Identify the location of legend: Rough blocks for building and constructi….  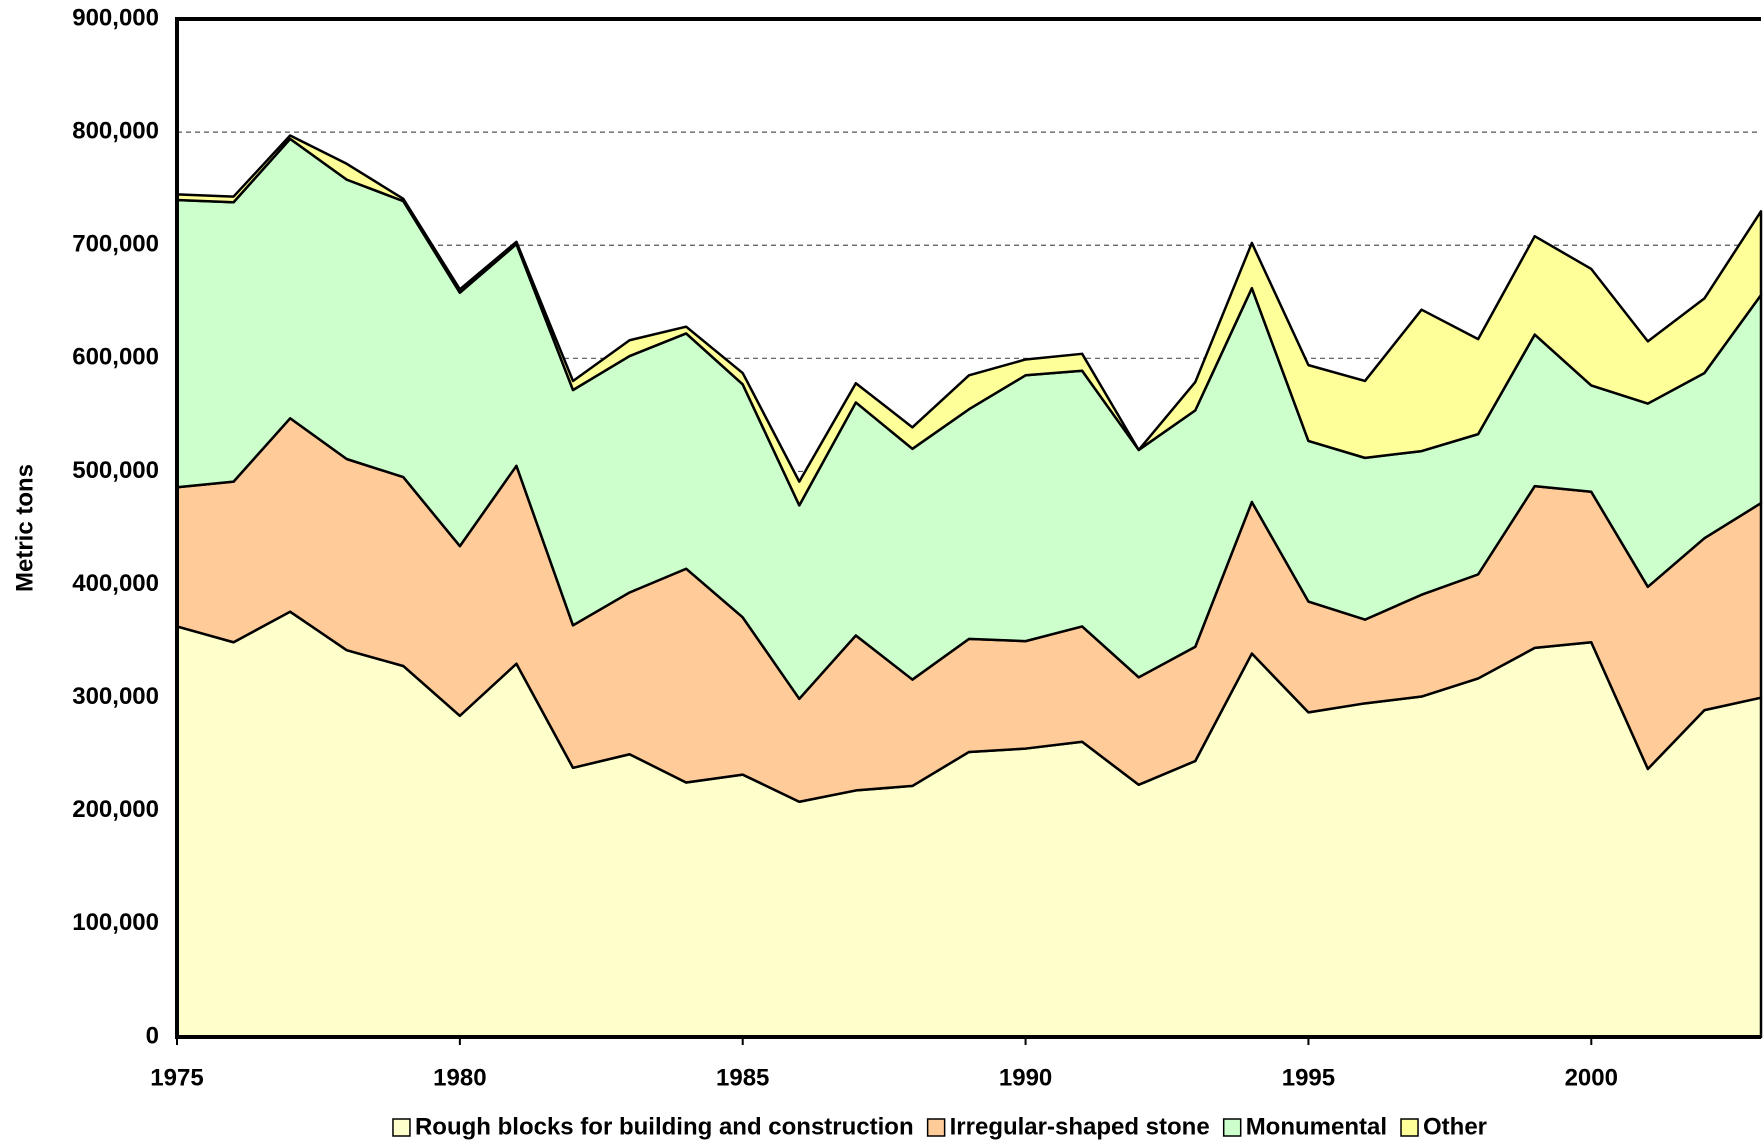
(939, 1126).